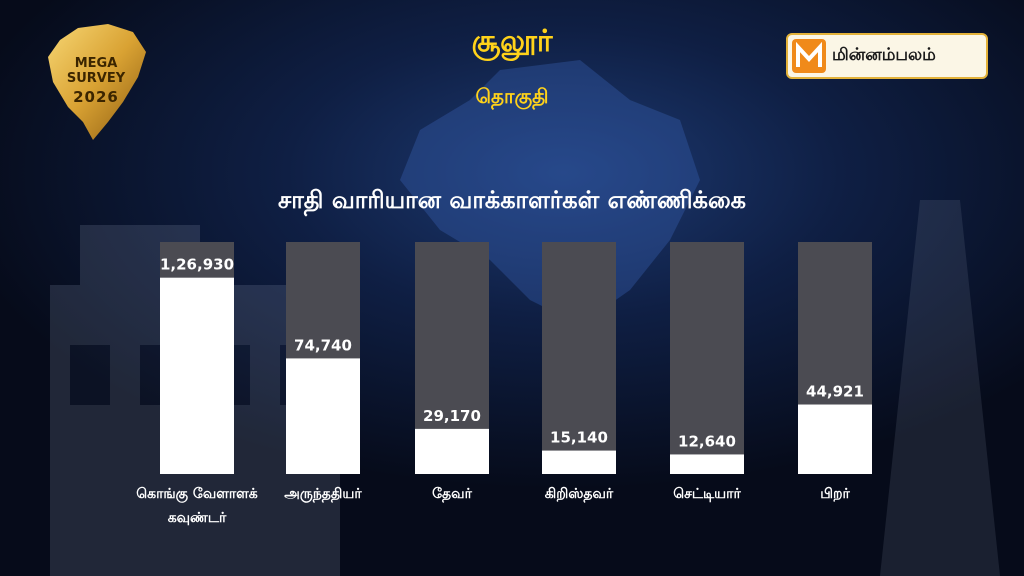 The height and width of the screenshot is (576, 1024). What do you see at coordinates (197, 518) in the screenshot?
I see `category-label: கவுண்டர்` at bounding box center [197, 518].